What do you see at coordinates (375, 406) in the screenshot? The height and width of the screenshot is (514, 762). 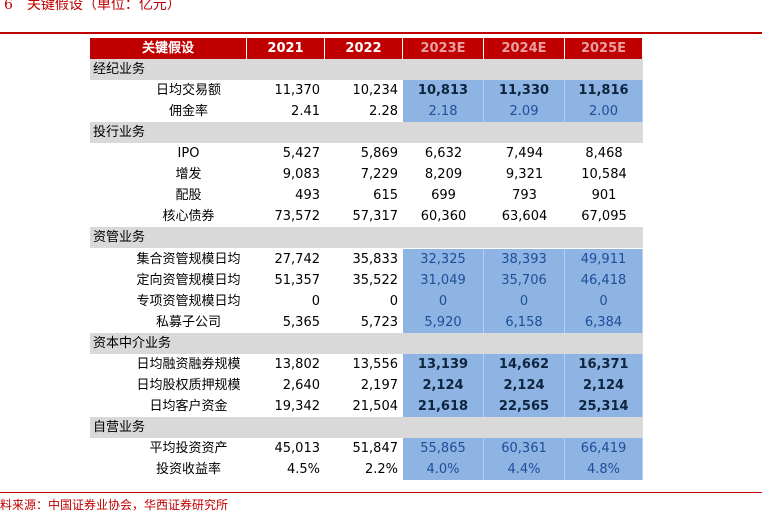 I see `value-cell: 21,504` at bounding box center [375, 406].